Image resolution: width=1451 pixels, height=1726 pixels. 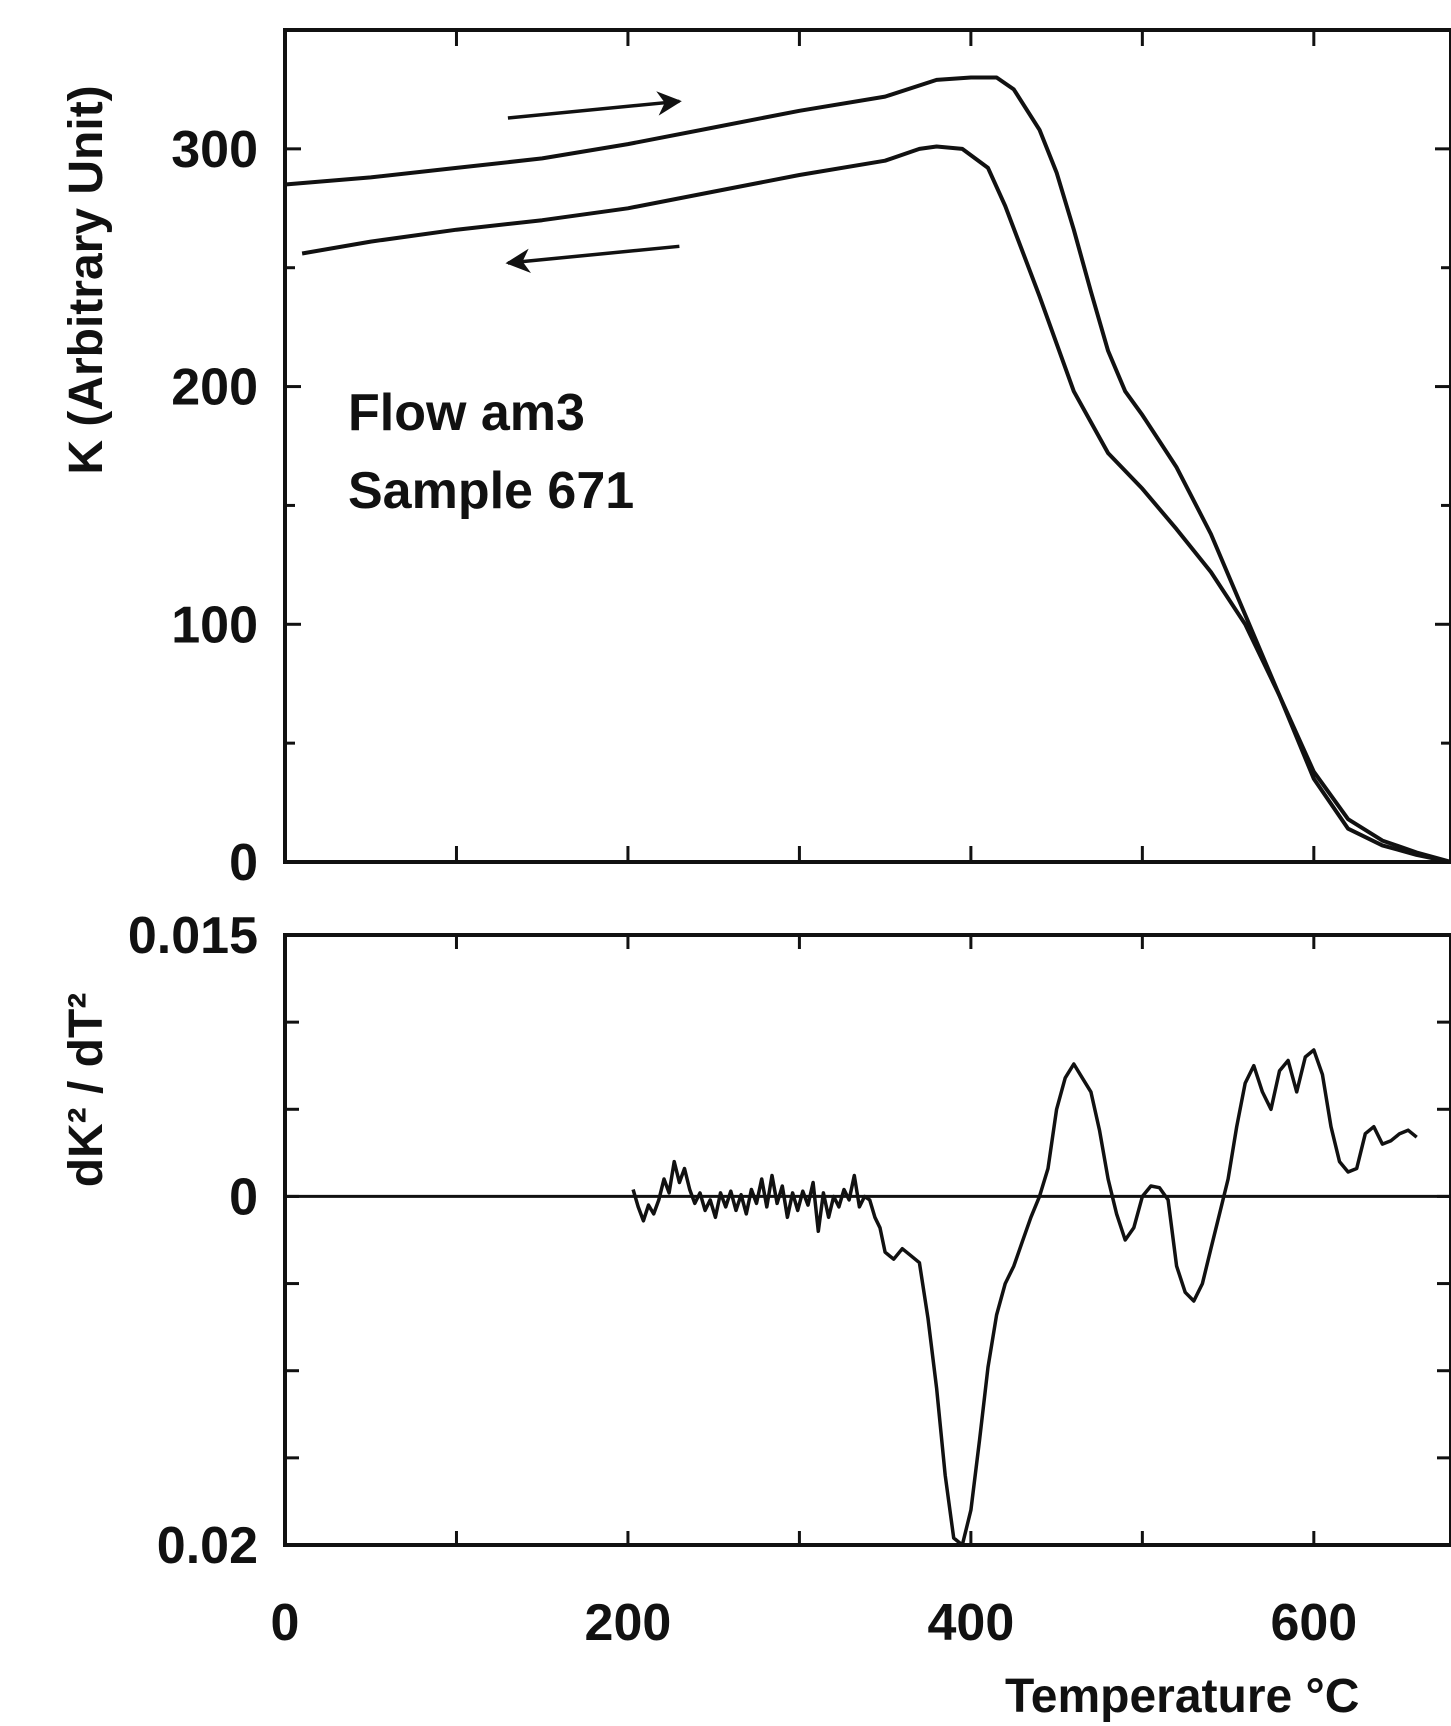 What do you see at coordinates (86, 1090) in the screenshot?
I see `bottom-y-axis-label: dK² / dT²` at bounding box center [86, 1090].